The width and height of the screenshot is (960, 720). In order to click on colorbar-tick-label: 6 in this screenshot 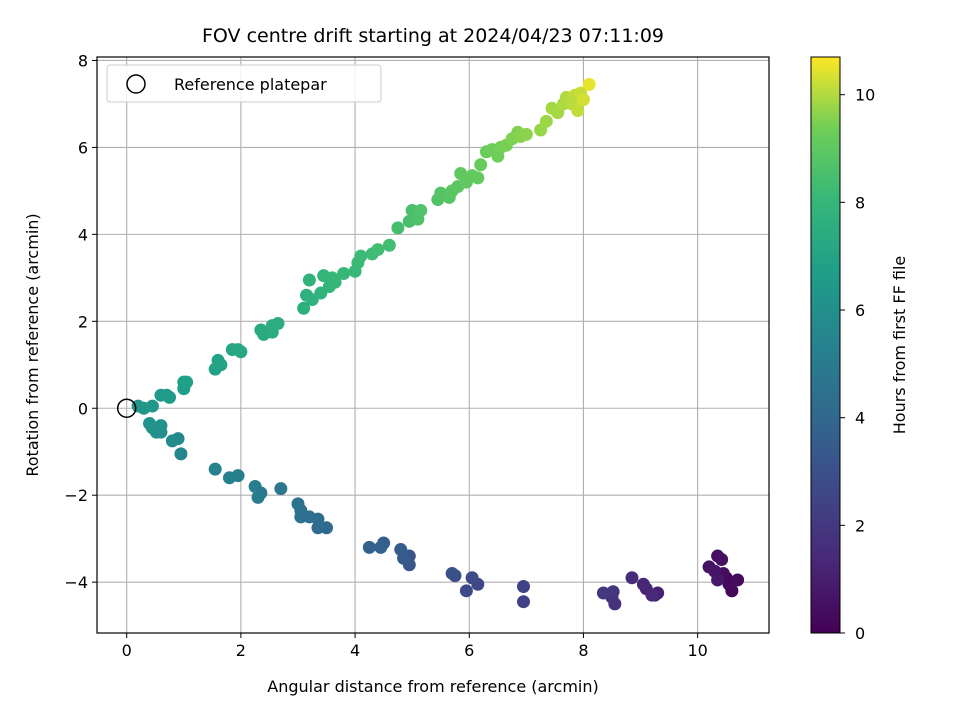, I will do `click(860, 310)`.